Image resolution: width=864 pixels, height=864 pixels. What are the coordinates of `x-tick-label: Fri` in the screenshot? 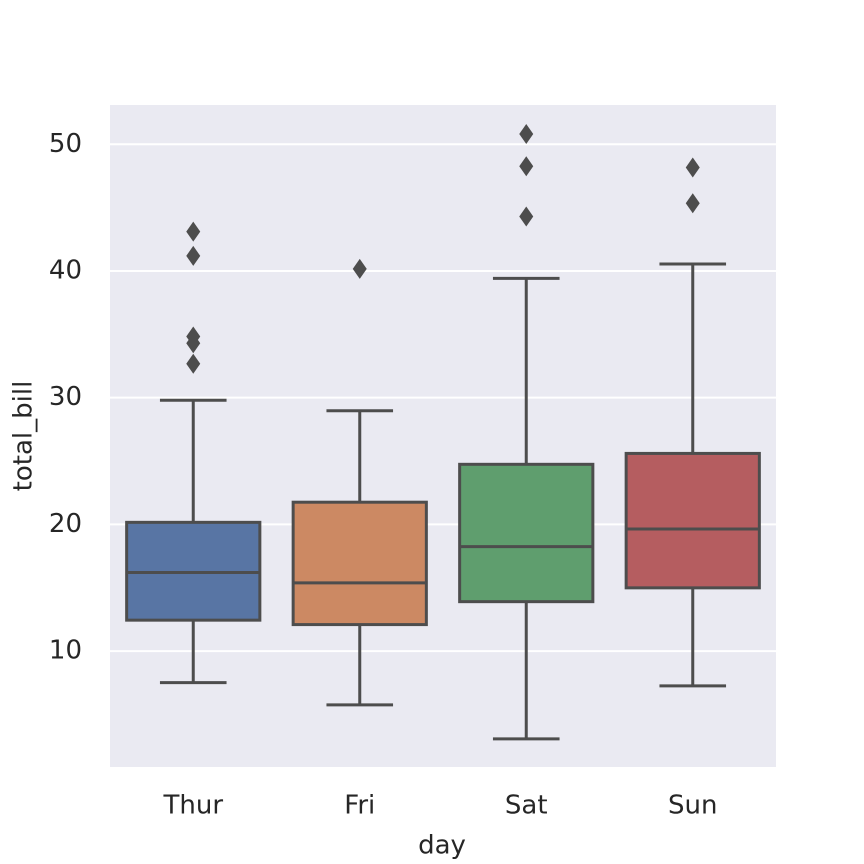 It's located at (359, 806).